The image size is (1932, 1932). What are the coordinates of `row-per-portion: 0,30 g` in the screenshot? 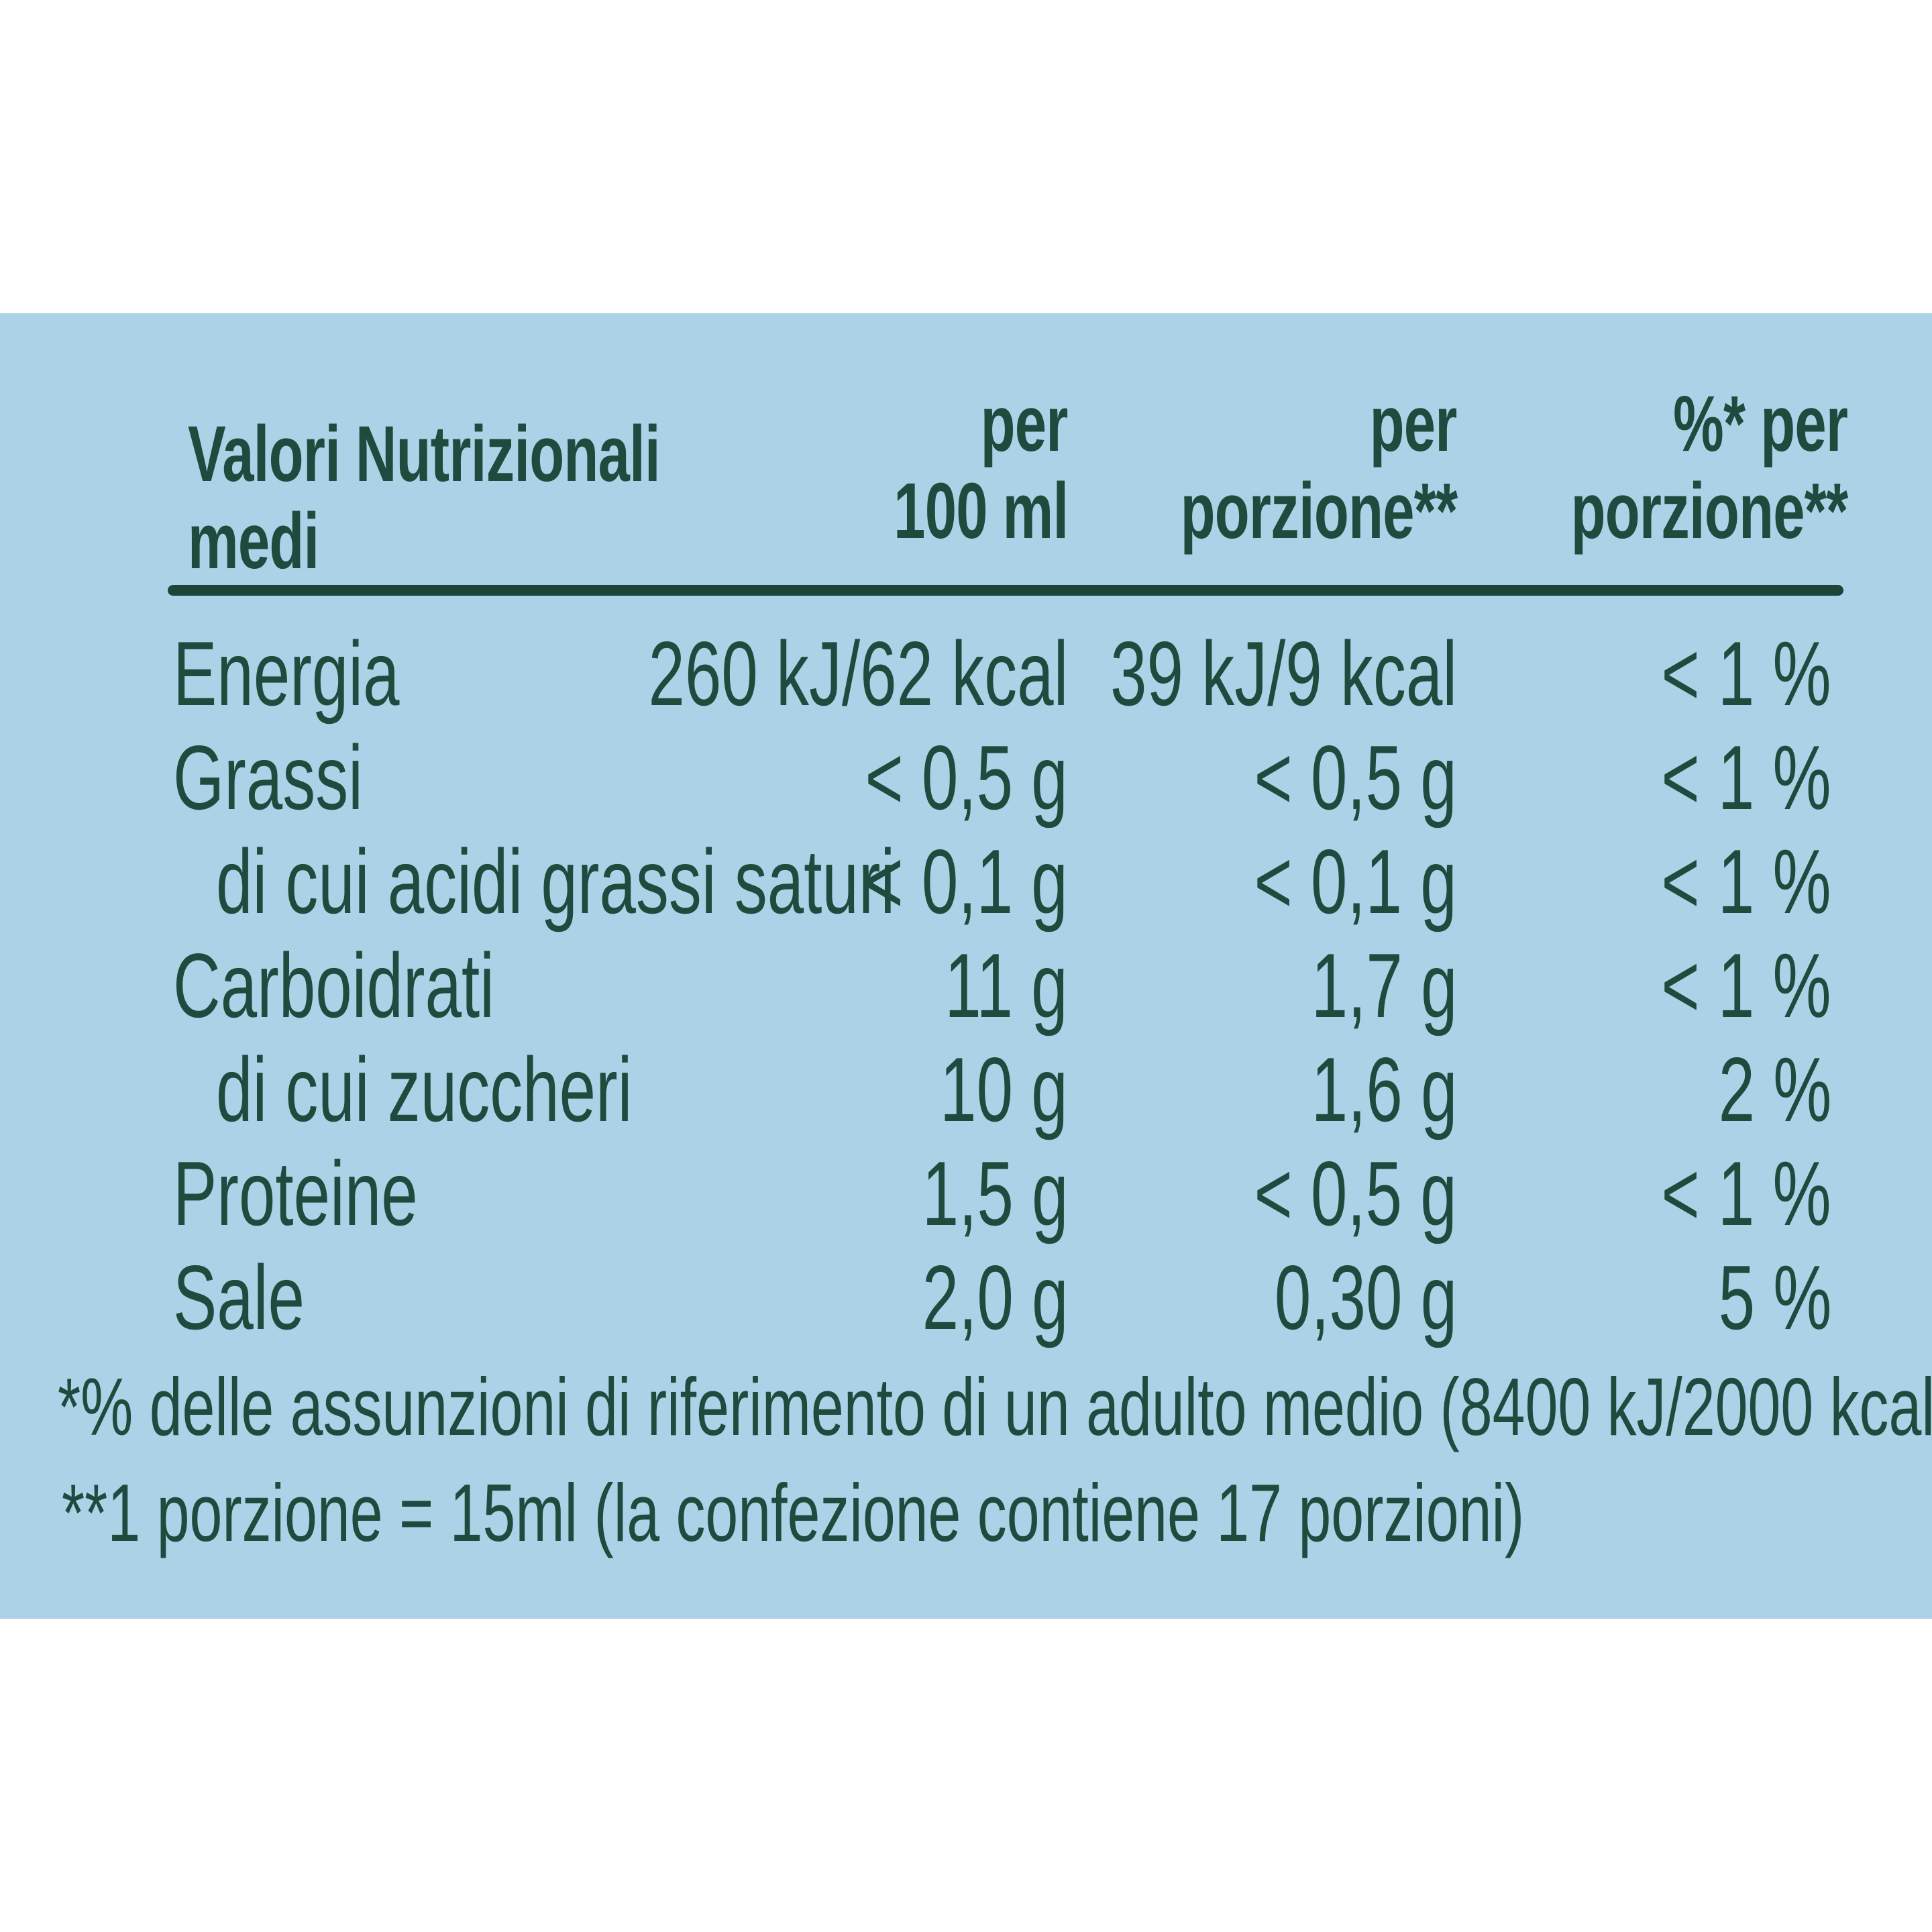 It's located at (1365, 1297).